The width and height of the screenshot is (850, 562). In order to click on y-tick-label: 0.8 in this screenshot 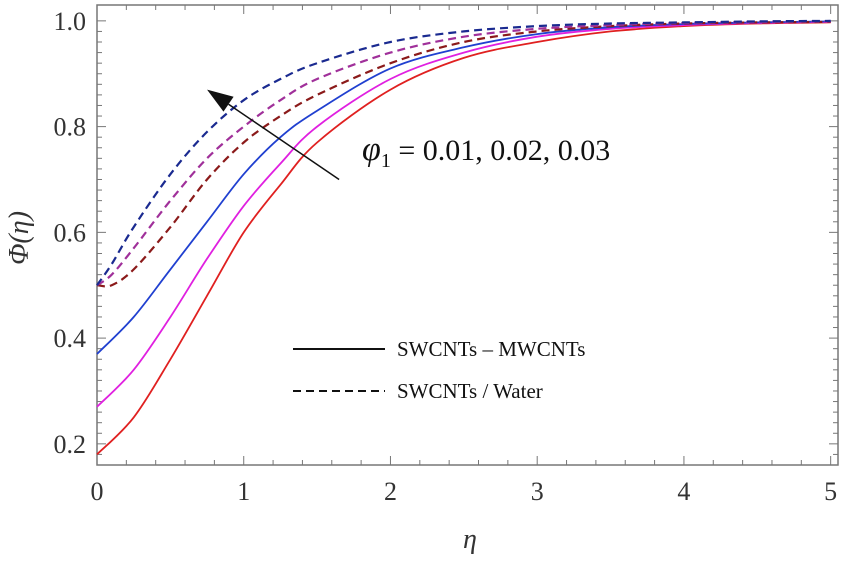, I will do `click(70, 127)`.